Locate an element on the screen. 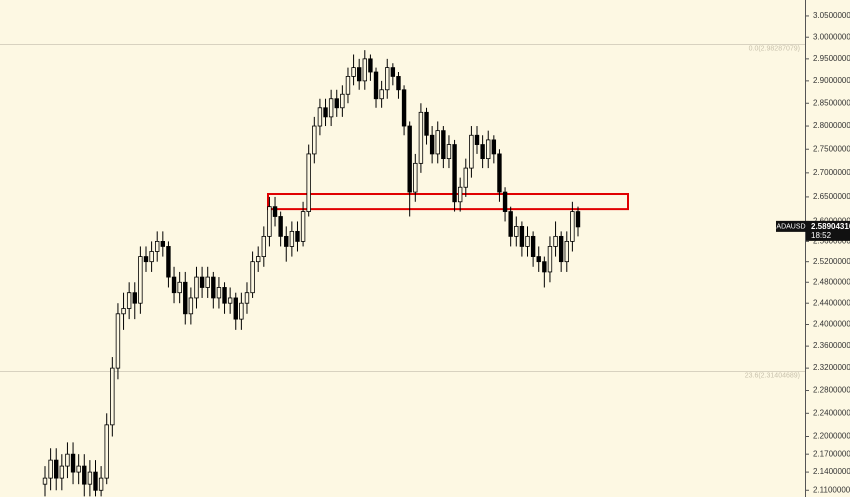 This screenshot has width=850, height=497. level-label: 0.0(2.98287079) is located at coordinates (774, 48).